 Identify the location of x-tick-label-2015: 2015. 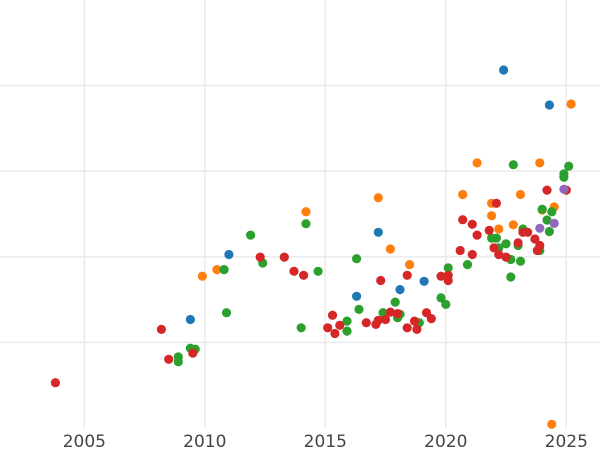
(325, 441).